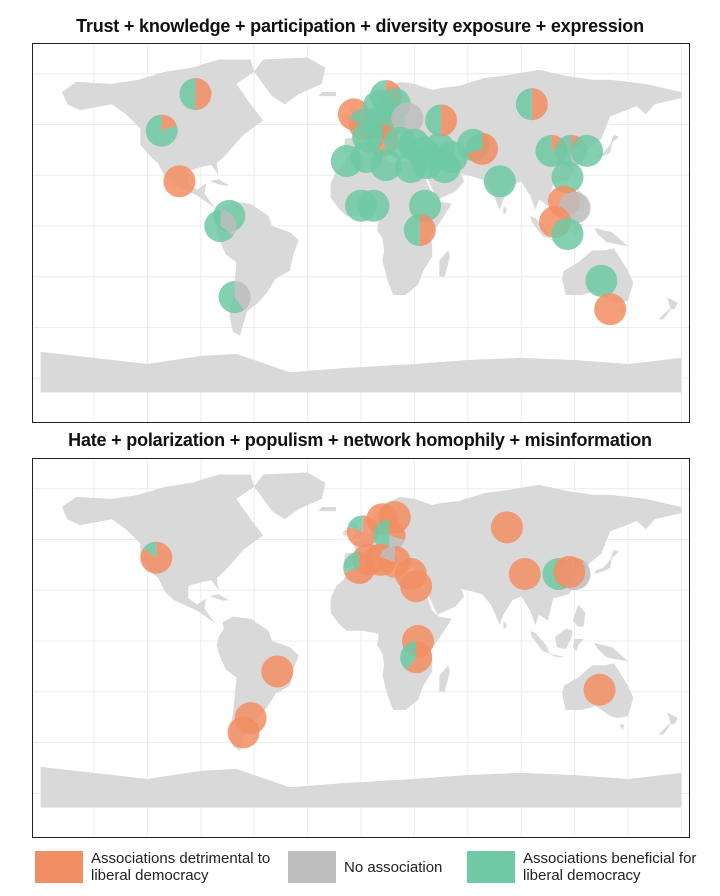  I want to click on landmass-philippines, so click(579, 615).